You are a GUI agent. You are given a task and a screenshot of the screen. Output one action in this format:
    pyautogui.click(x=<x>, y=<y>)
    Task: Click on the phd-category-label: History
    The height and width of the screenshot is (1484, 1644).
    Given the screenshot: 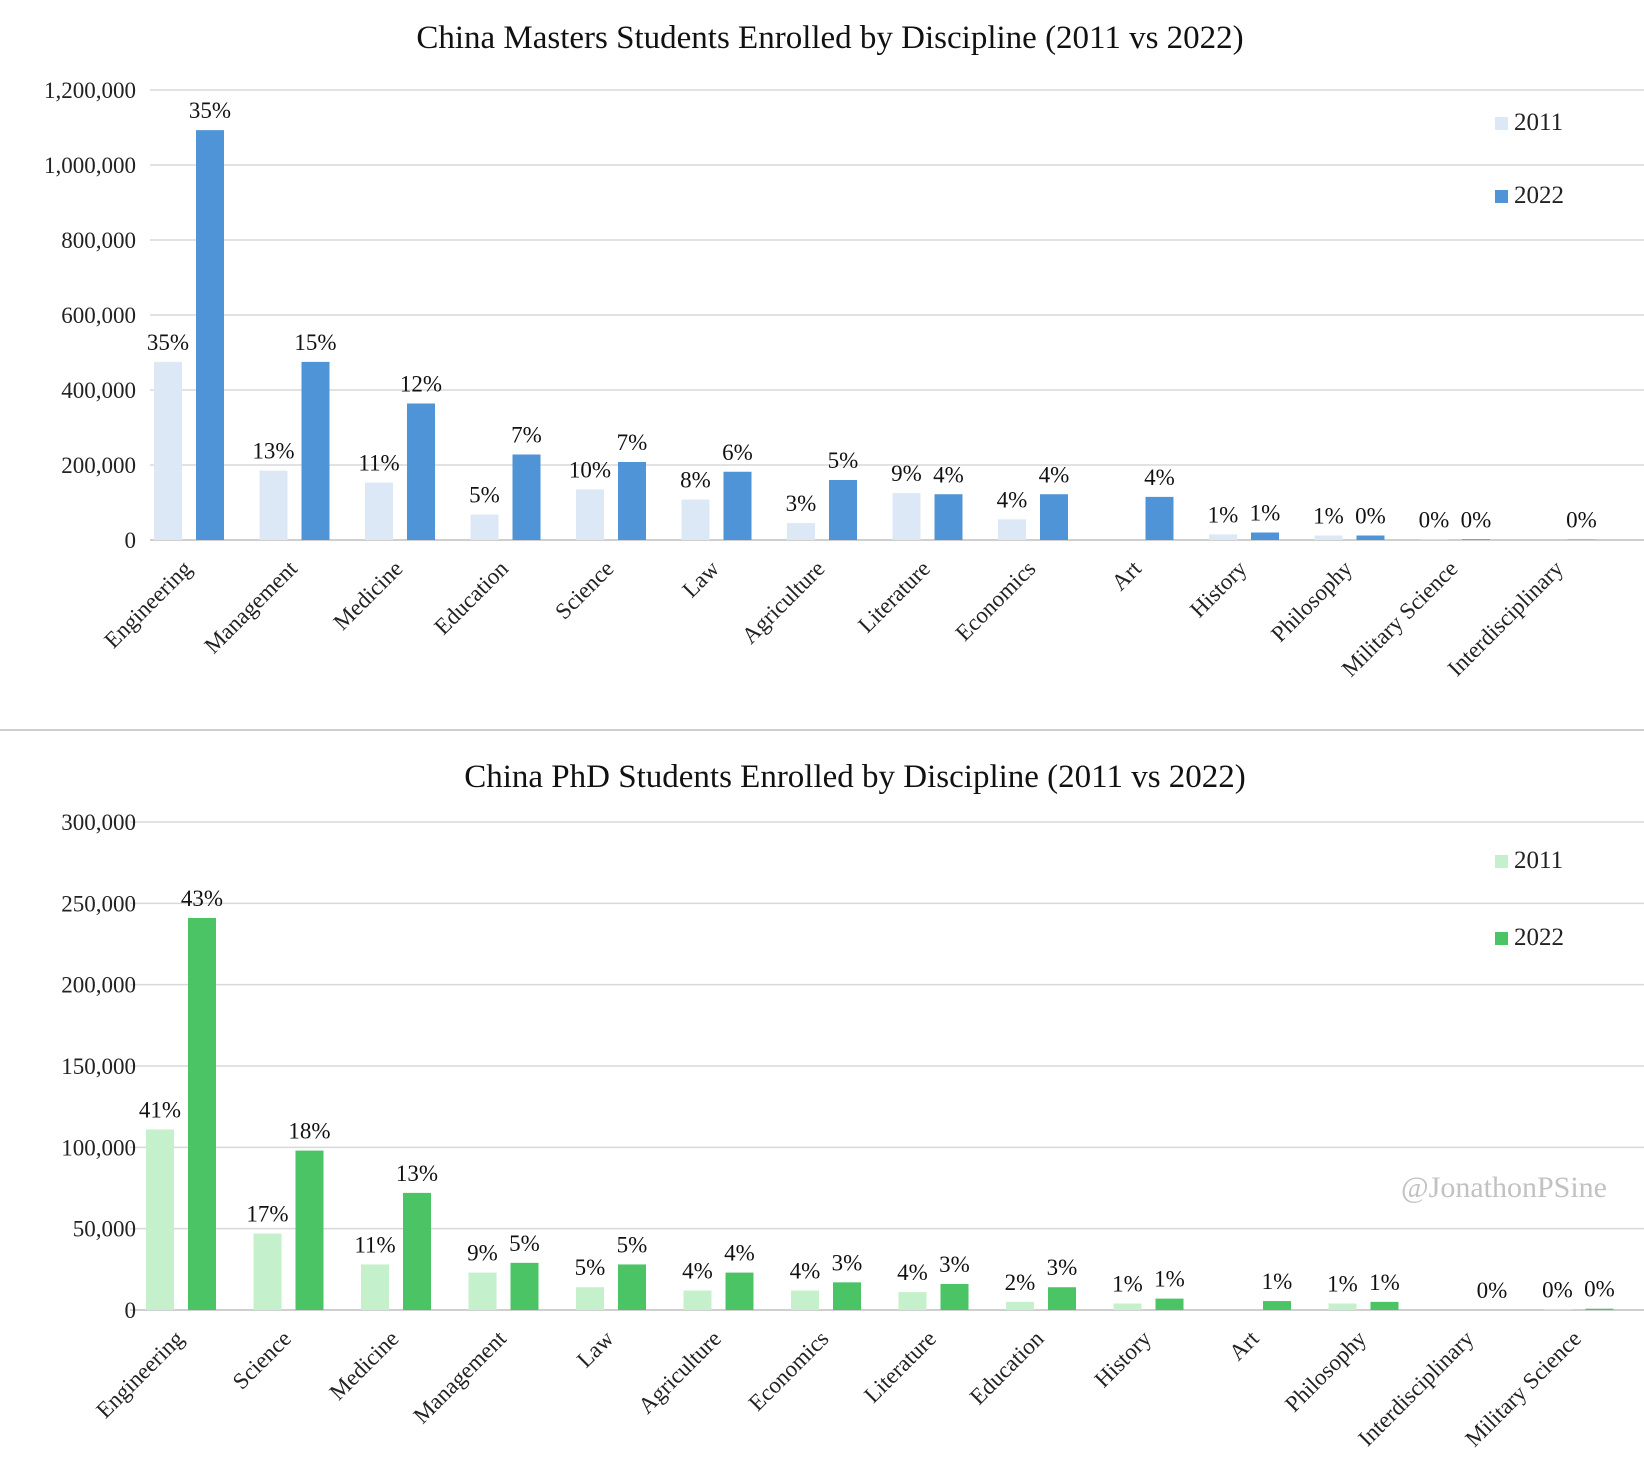 What is the action you would take?
    pyautogui.click(x=1123, y=1359)
    